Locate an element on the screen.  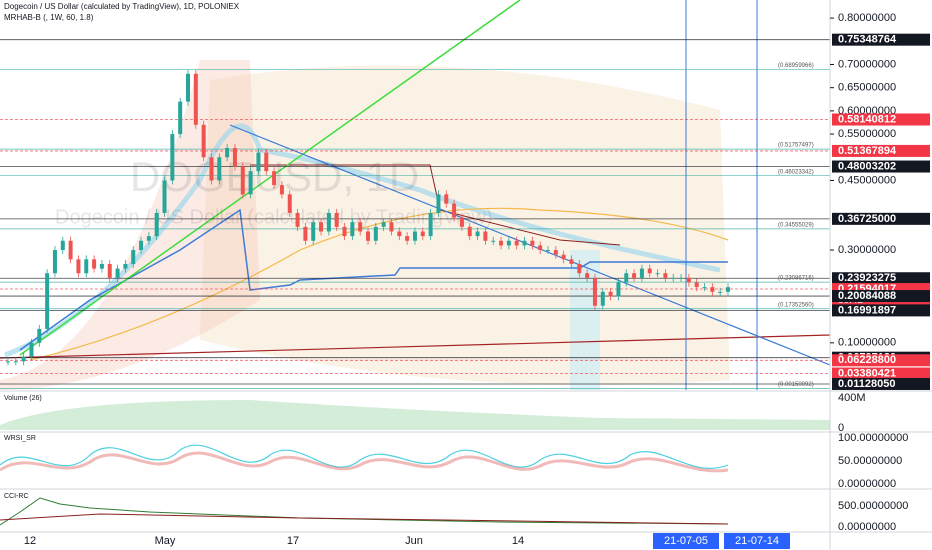
price-label: 0.20084088 is located at coordinates (867, 296).